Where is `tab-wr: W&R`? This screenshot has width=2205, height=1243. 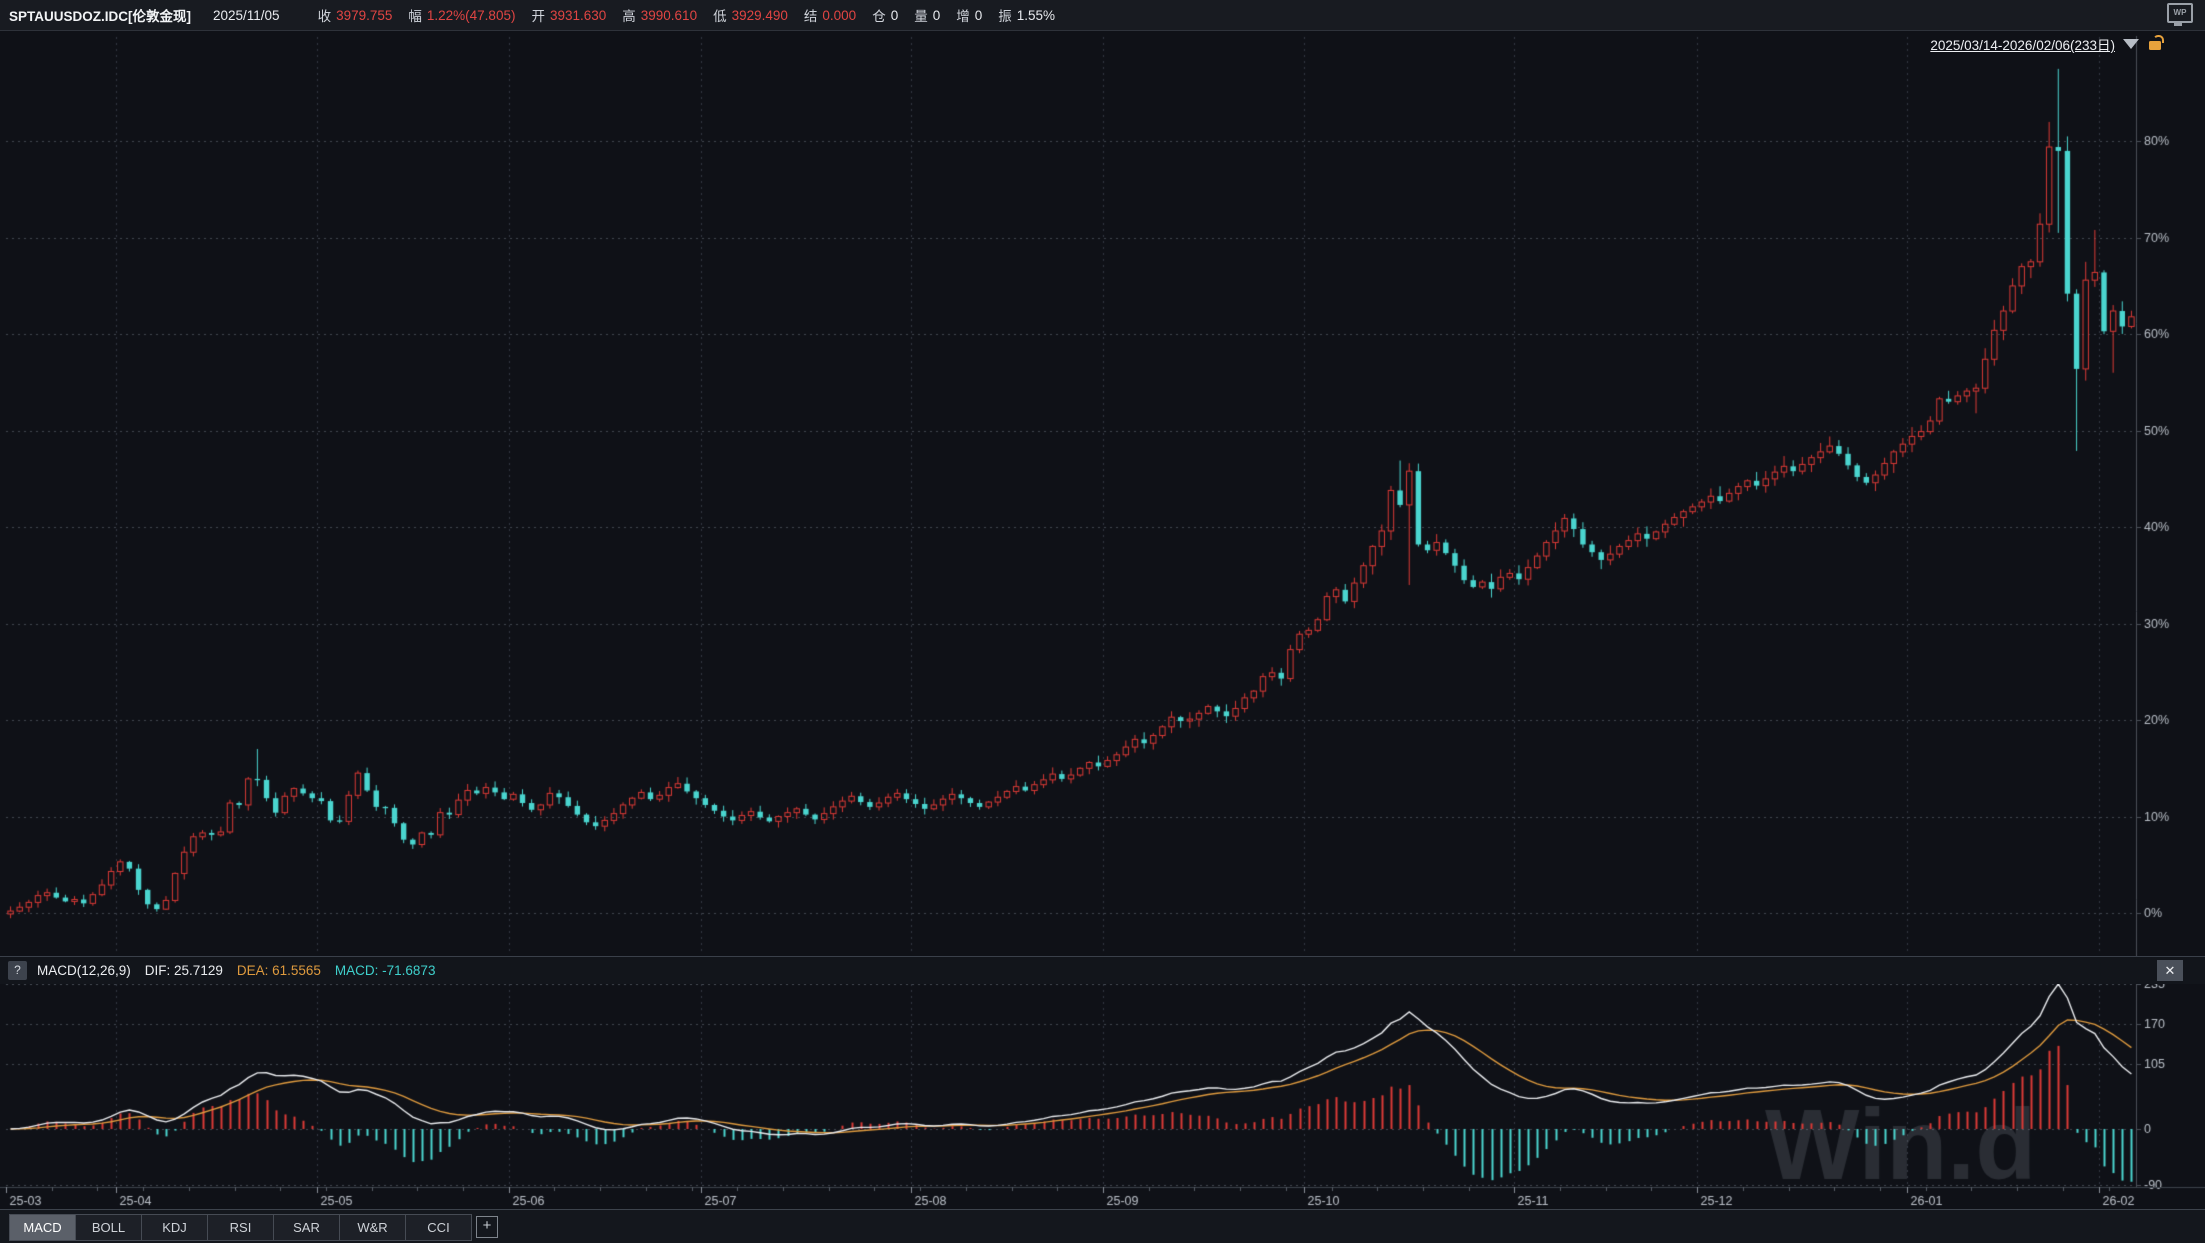
tab-wr: W&R is located at coordinates (372, 1227).